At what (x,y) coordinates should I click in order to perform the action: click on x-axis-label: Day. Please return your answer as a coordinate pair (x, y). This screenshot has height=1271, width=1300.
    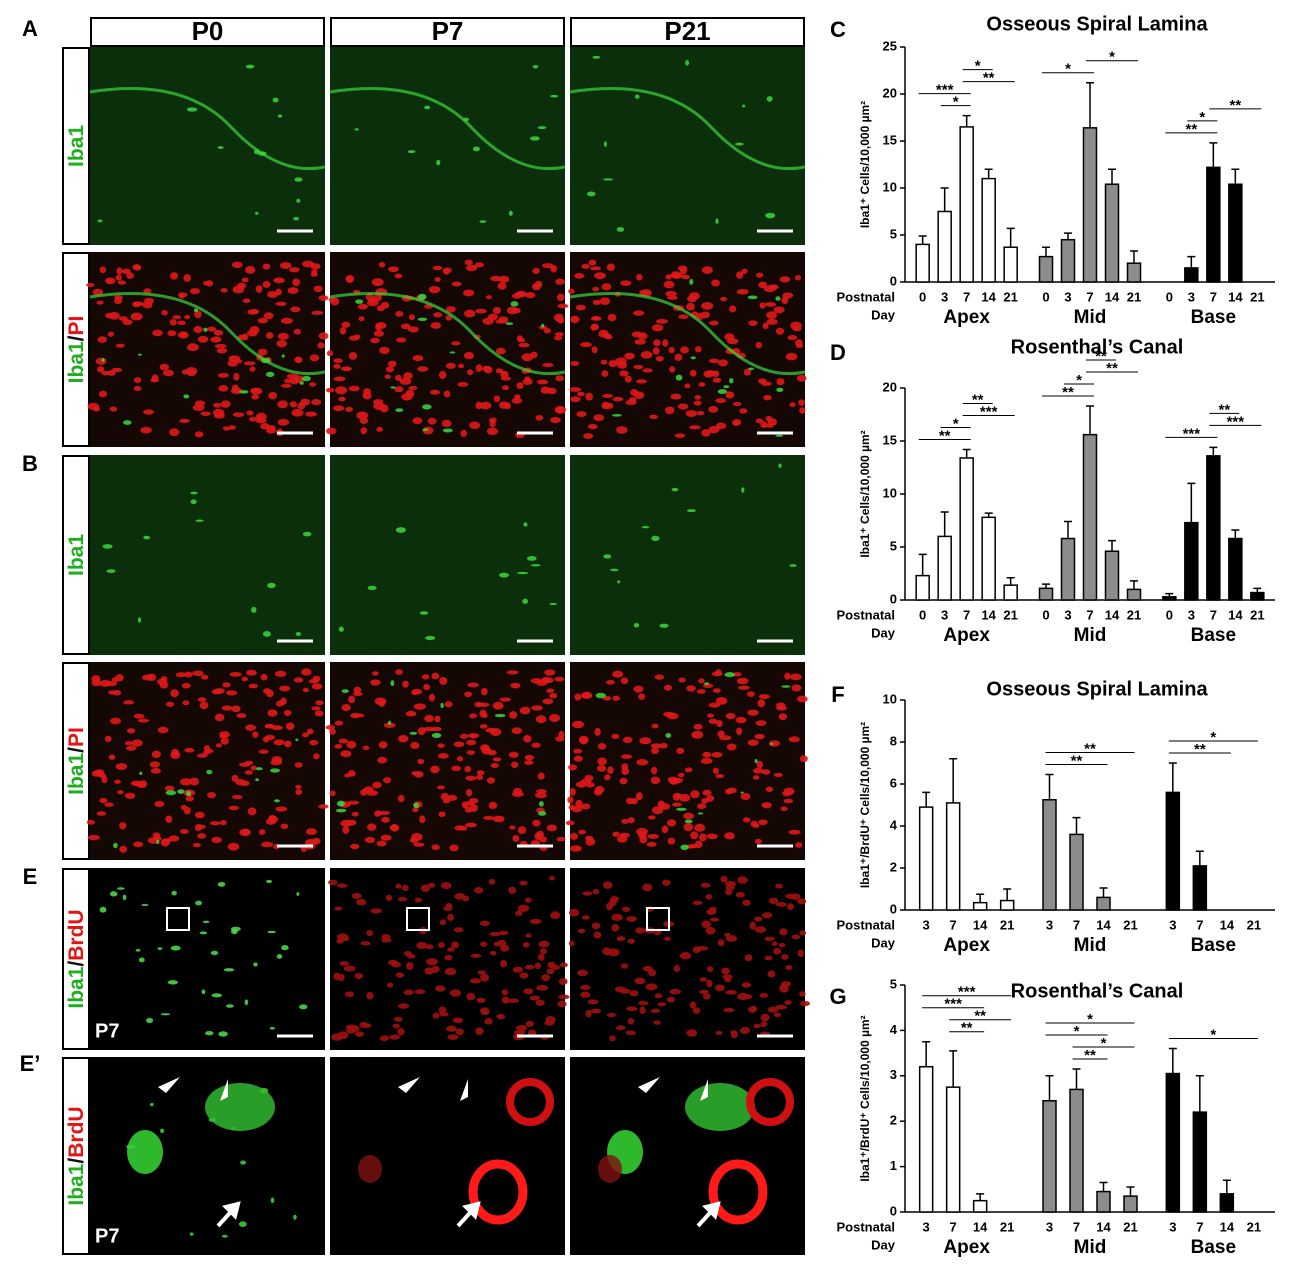
    Looking at the image, I should click on (883, 632).